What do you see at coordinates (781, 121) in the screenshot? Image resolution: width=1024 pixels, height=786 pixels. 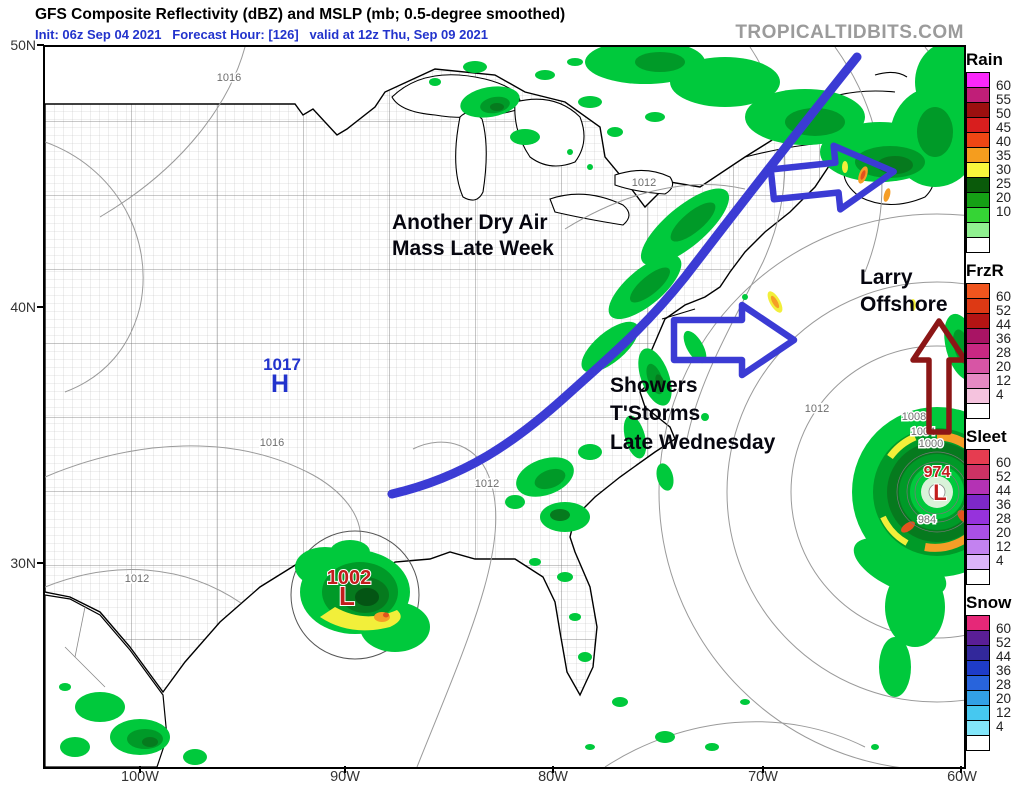 I see `precip-canada-band` at bounding box center [781, 121].